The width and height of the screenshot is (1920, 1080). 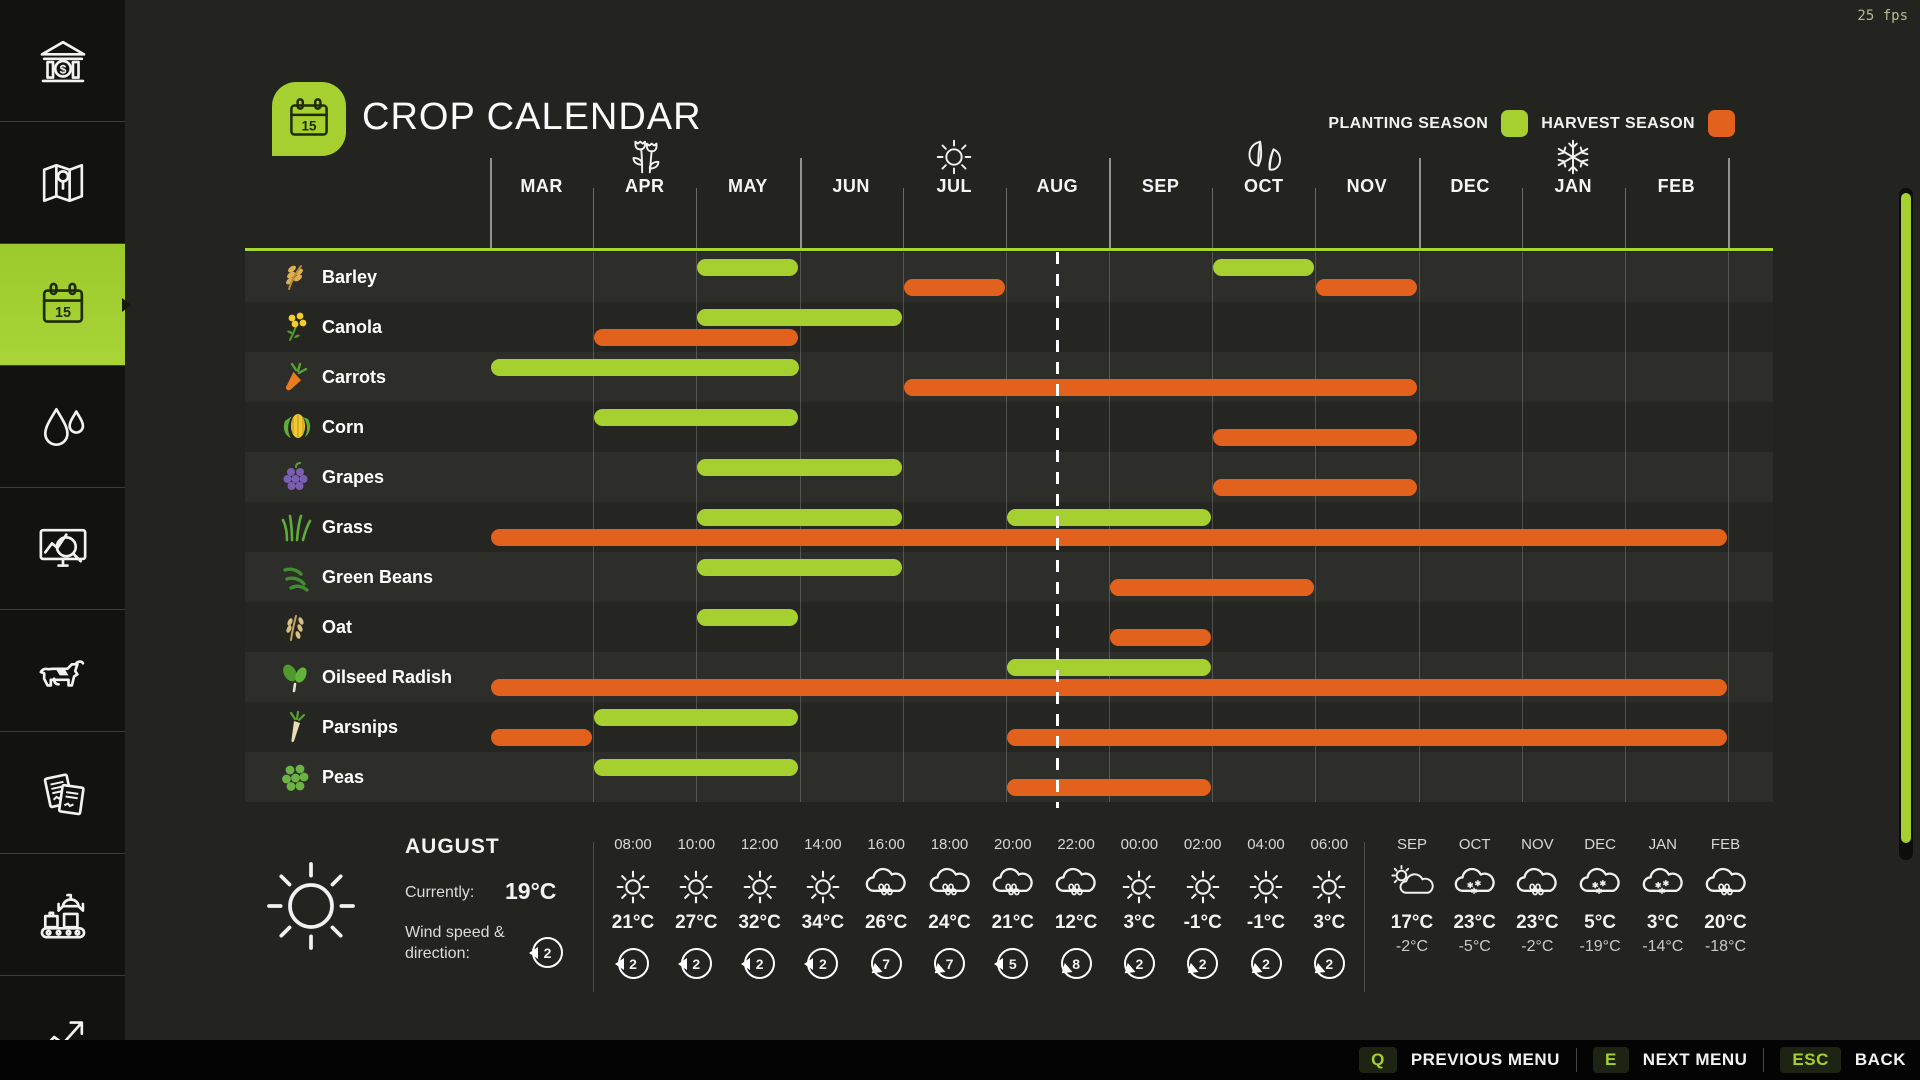 I want to click on planting-season-swatch, so click(x=1515, y=123).